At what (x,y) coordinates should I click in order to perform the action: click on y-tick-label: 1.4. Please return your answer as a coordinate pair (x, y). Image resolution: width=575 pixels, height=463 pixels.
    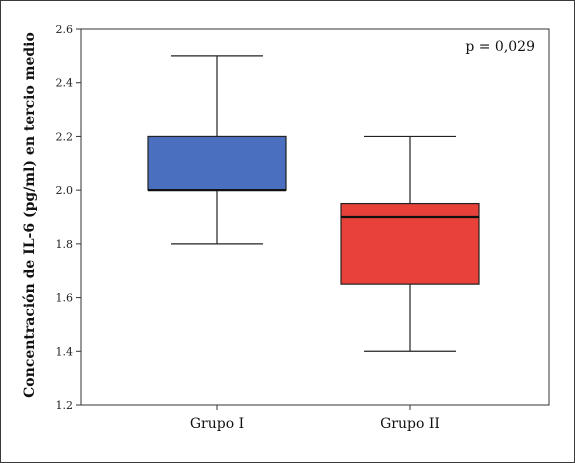
    Looking at the image, I should click on (65, 351).